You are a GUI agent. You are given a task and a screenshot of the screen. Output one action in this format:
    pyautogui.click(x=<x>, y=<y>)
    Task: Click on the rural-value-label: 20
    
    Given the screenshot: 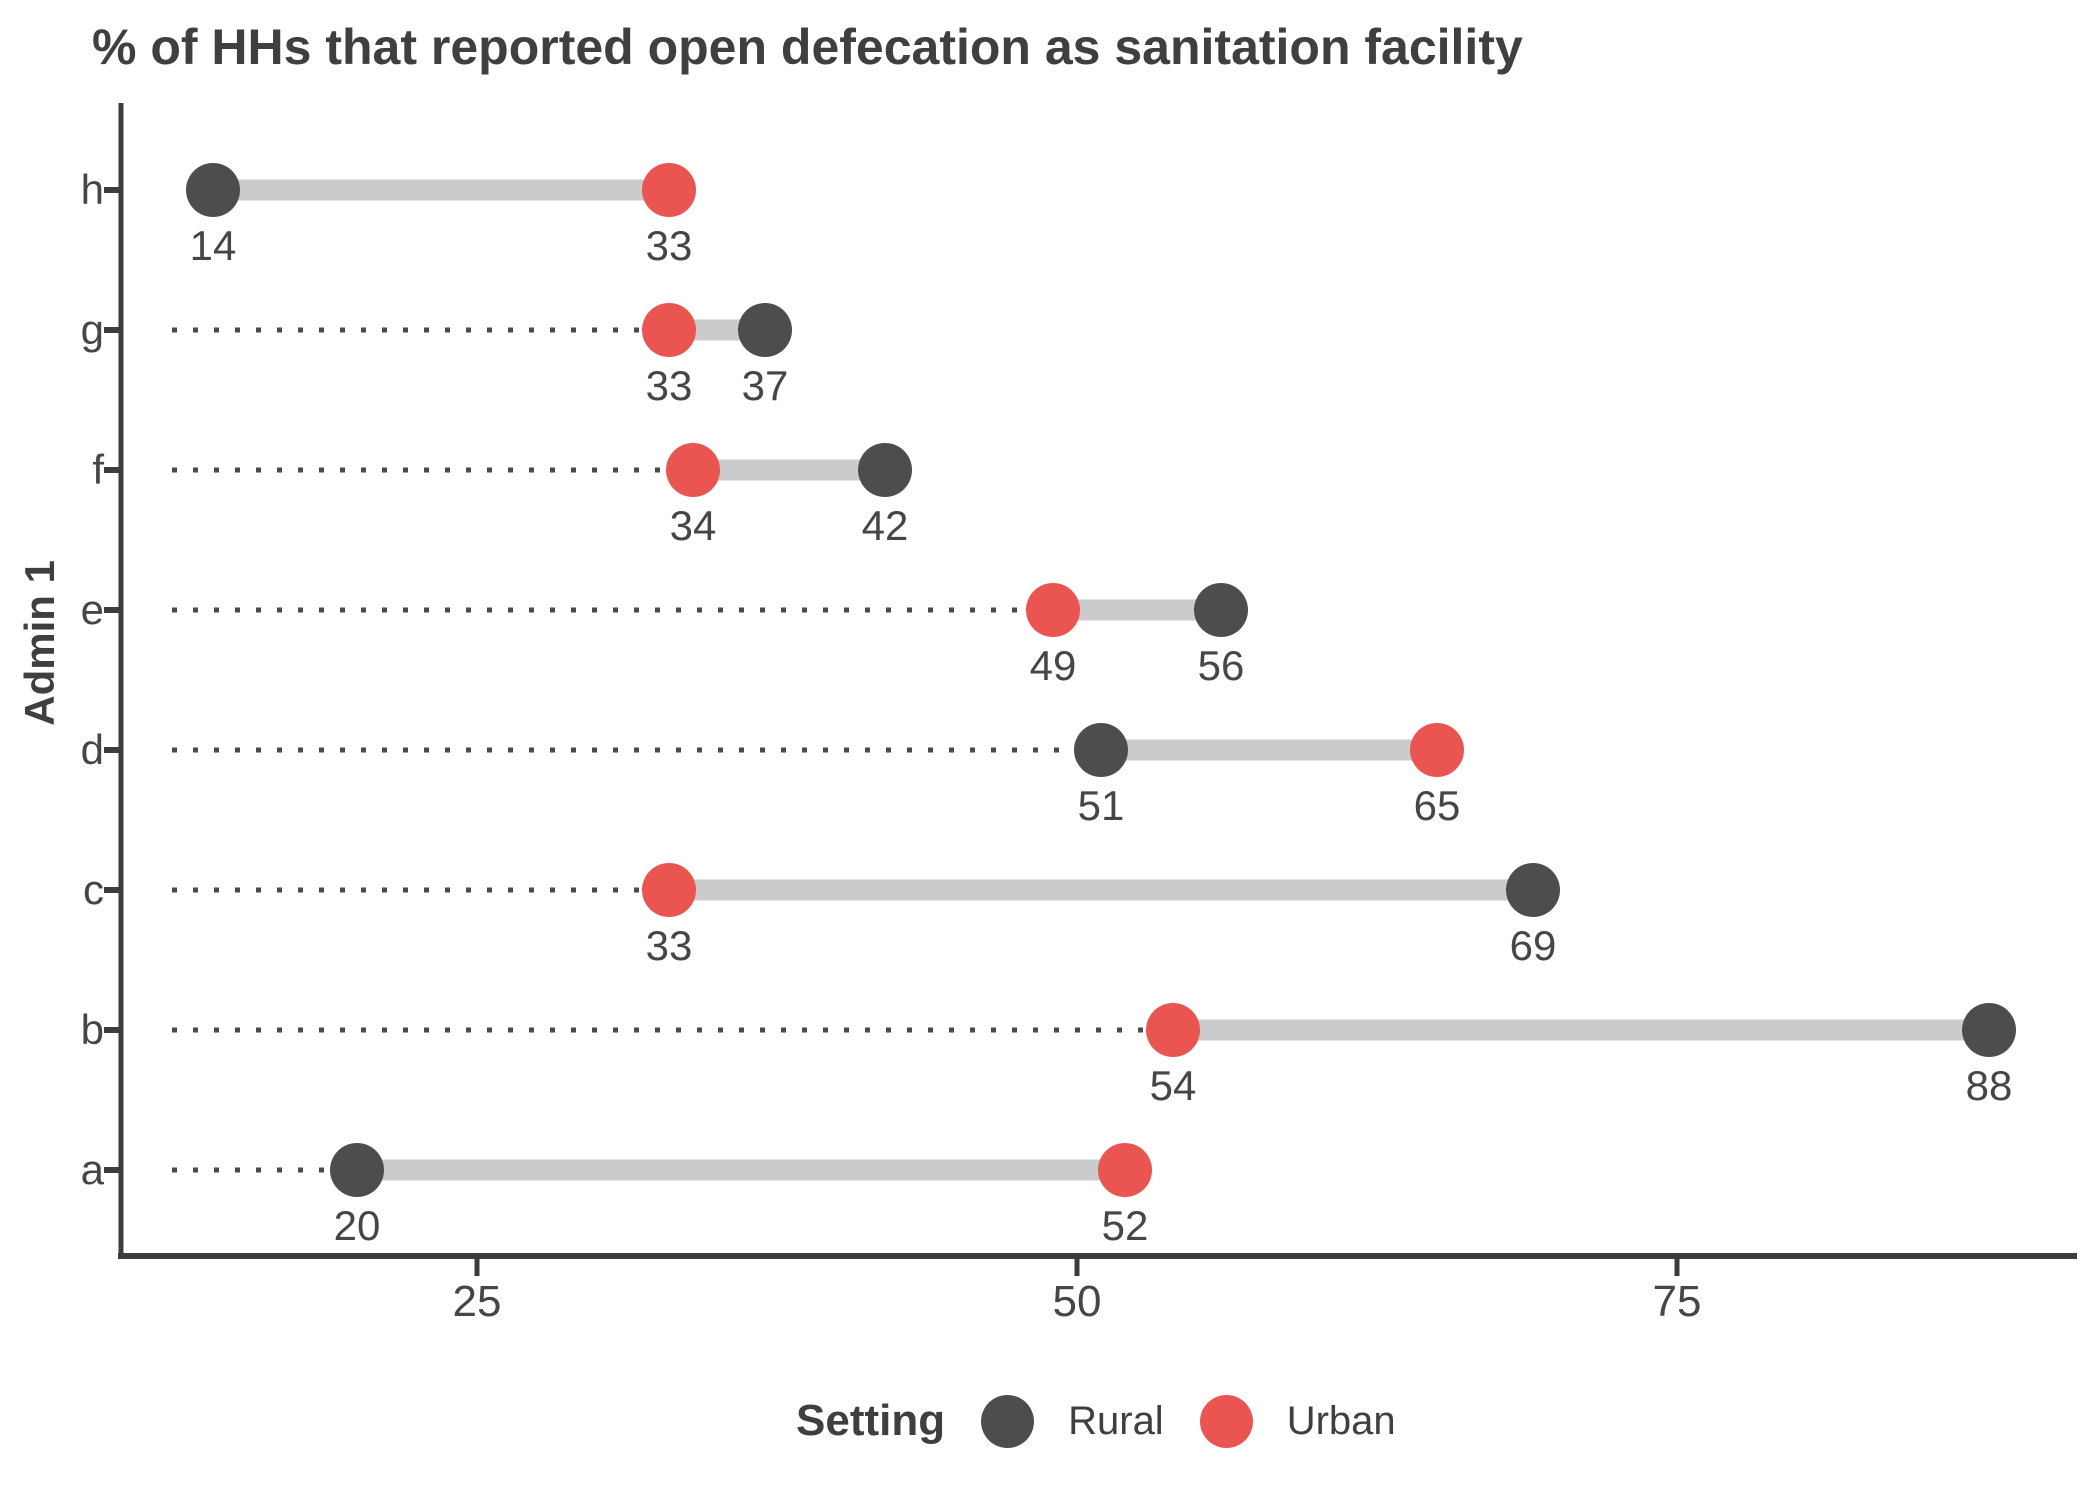 What is the action you would take?
    pyautogui.click(x=357, y=1225)
    